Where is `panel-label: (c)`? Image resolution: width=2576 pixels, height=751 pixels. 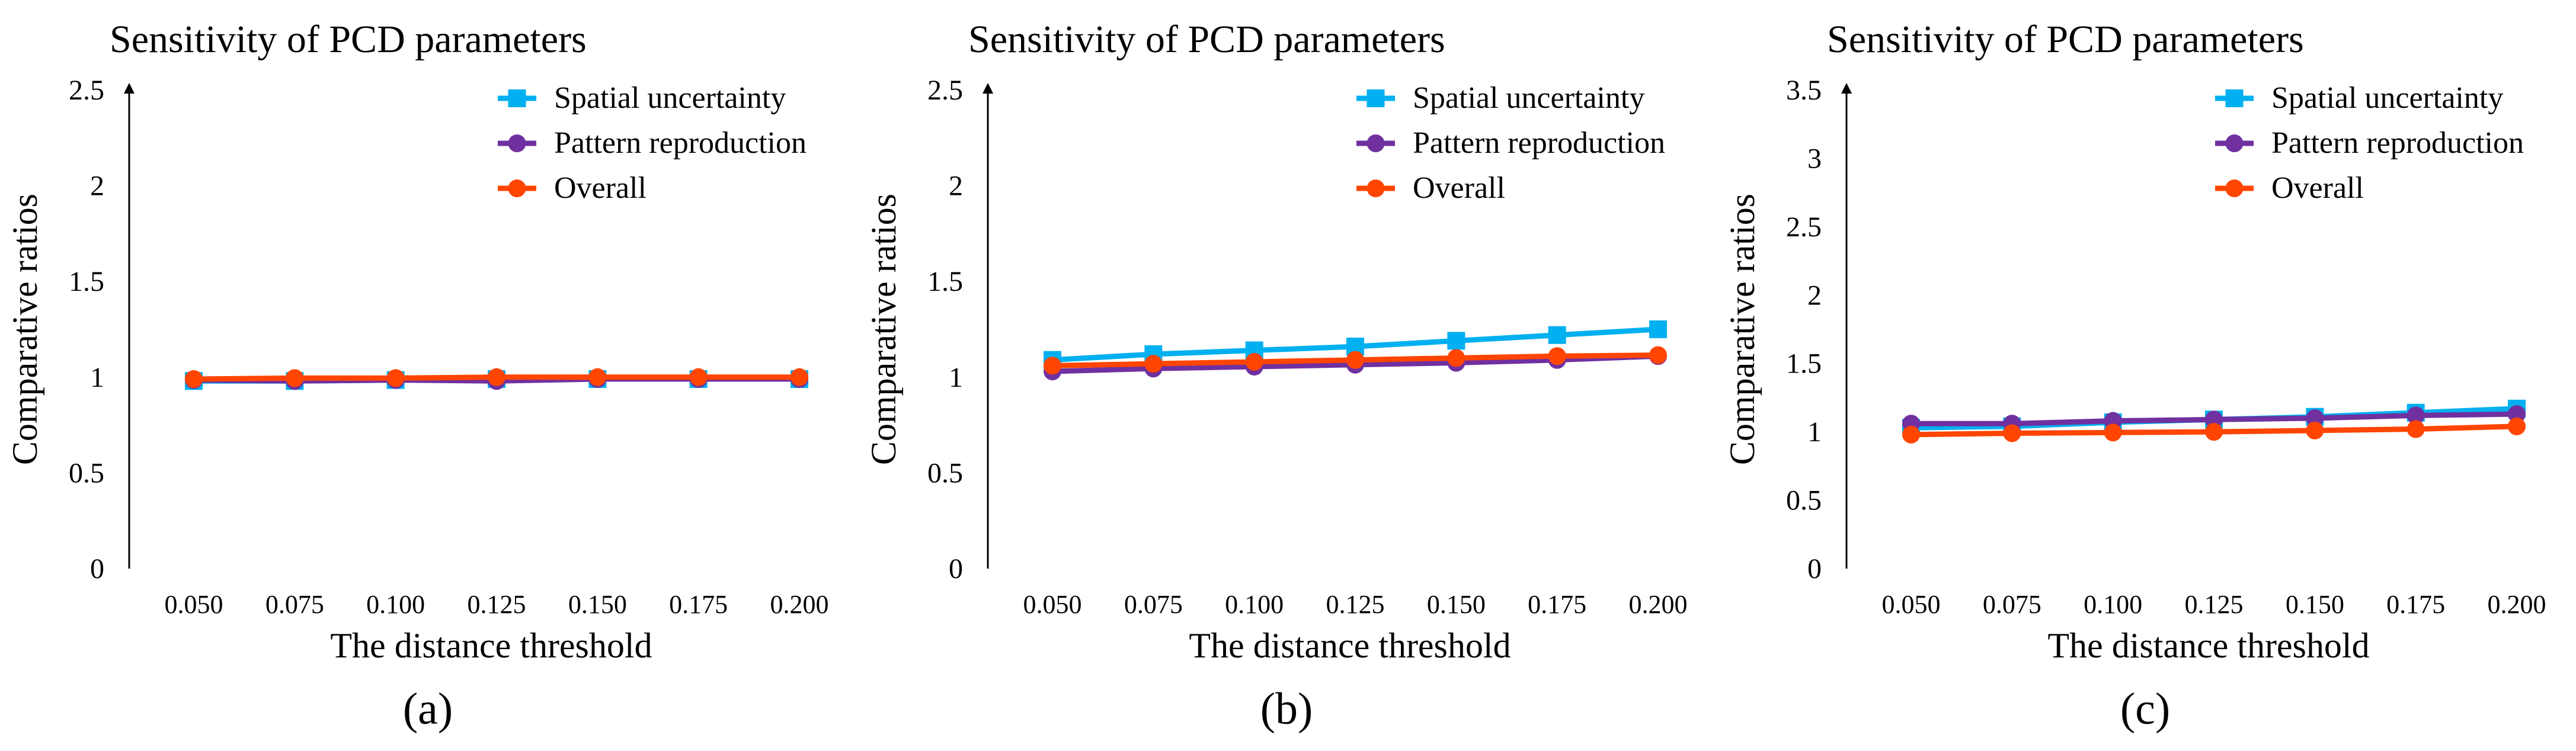
panel-label: (c) is located at coordinates (2145, 709).